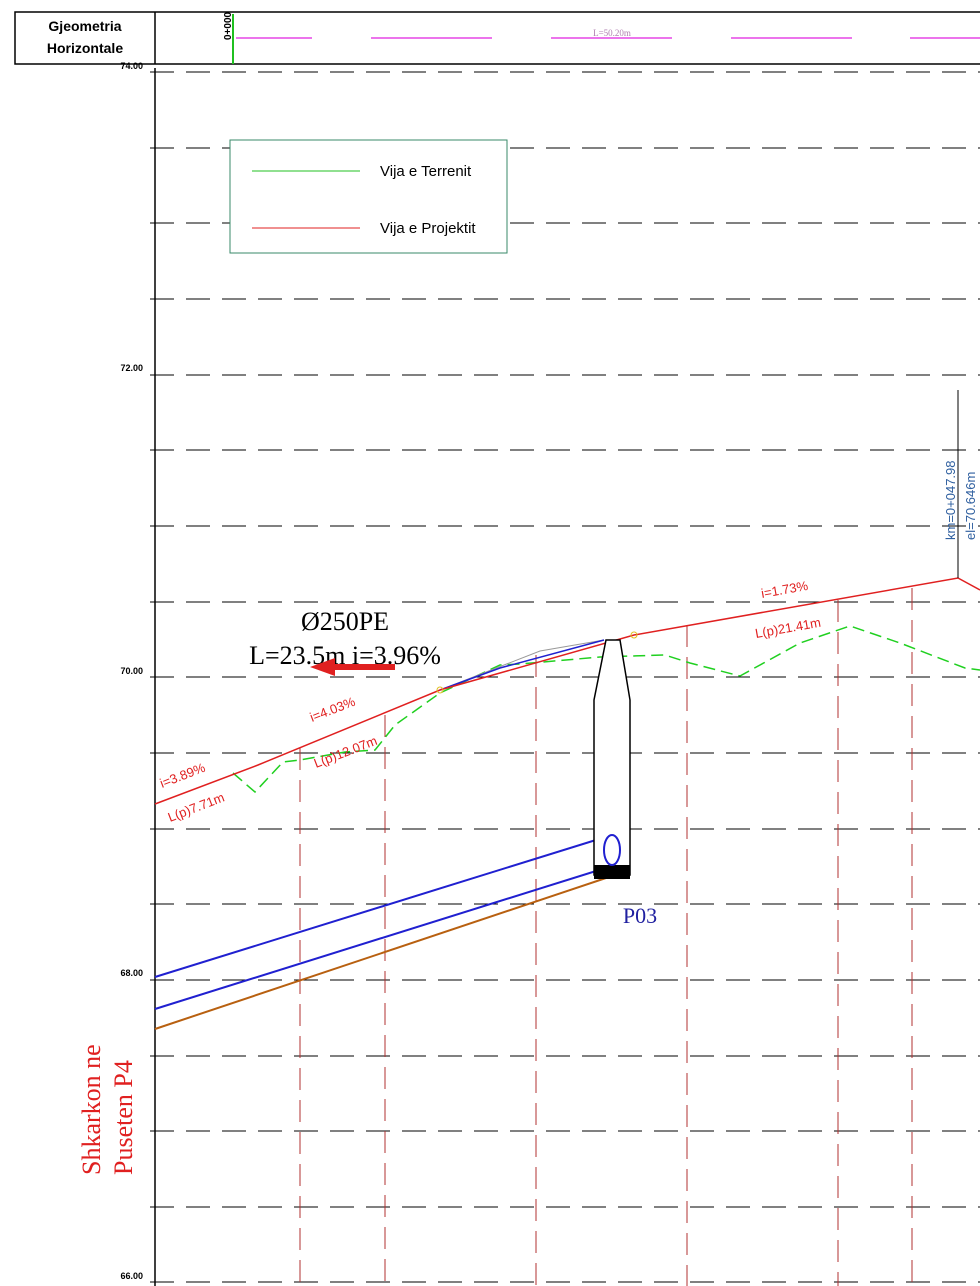 The width and height of the screenshot is (980, 1286). Describe the element at coordinates (131, 66) in the screenshot. I see `elevation-label: 74.00` at that location.